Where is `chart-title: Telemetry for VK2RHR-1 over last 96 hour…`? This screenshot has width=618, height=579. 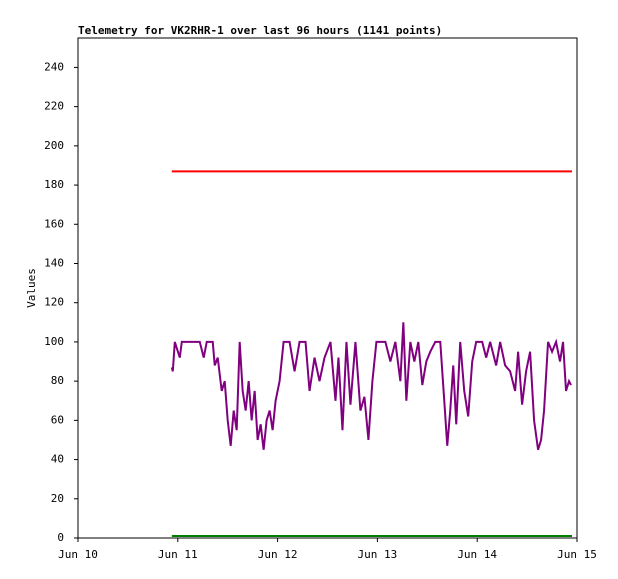 chart-title: Telemetry for VK2RHR-1 over last 96 hour… is located at coordinates (260, 30).